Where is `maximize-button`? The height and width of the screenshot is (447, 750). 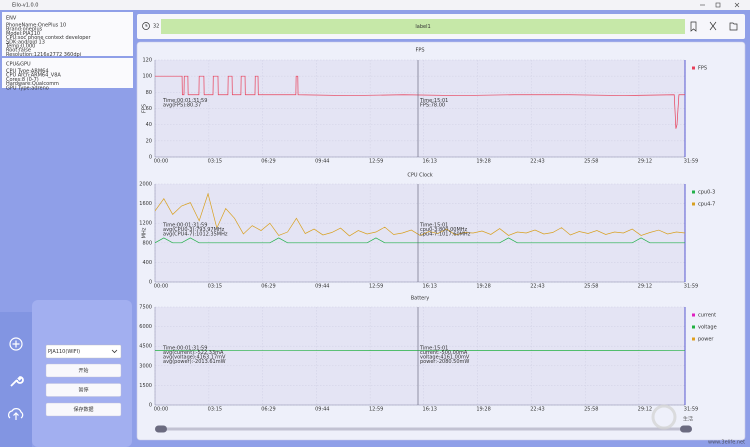 maximize-button is located at coordinates (718, 5).